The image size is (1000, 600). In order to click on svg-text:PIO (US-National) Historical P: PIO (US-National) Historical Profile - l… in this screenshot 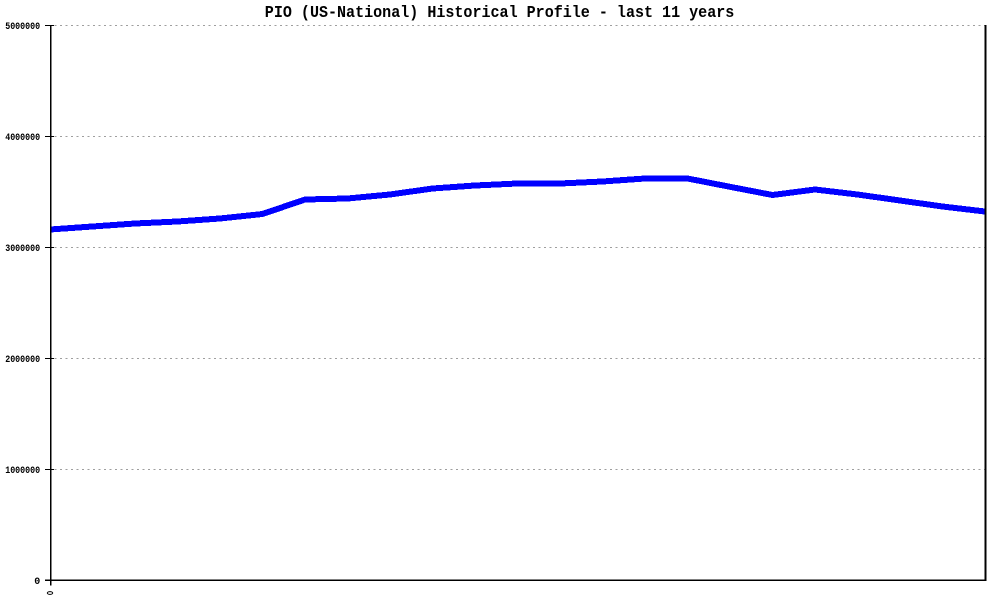, I will do `click(500, 12)`.